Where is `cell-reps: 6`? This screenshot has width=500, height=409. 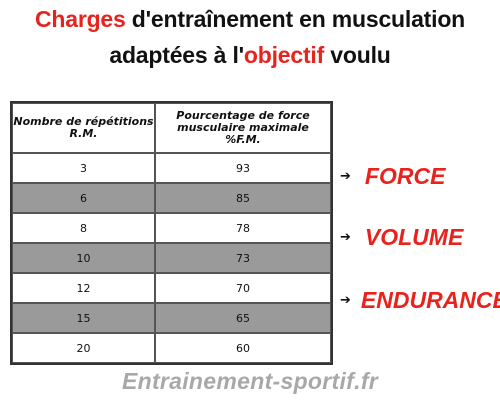 cell-reps: 6 is located at coordinates (83, 198).